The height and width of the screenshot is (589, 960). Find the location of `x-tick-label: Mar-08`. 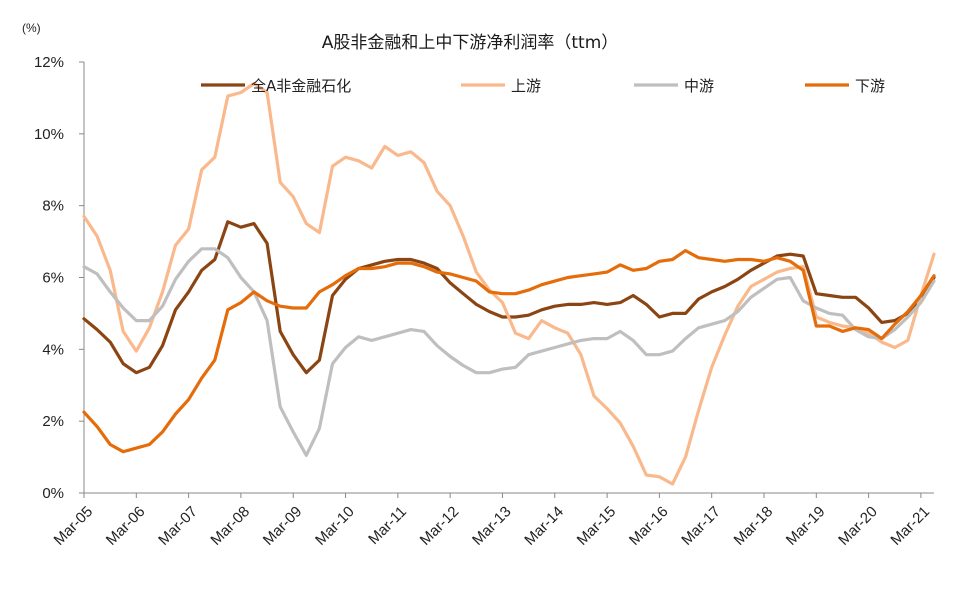

x-tick-label: Mar-08 is located at coordinates (230, 526).